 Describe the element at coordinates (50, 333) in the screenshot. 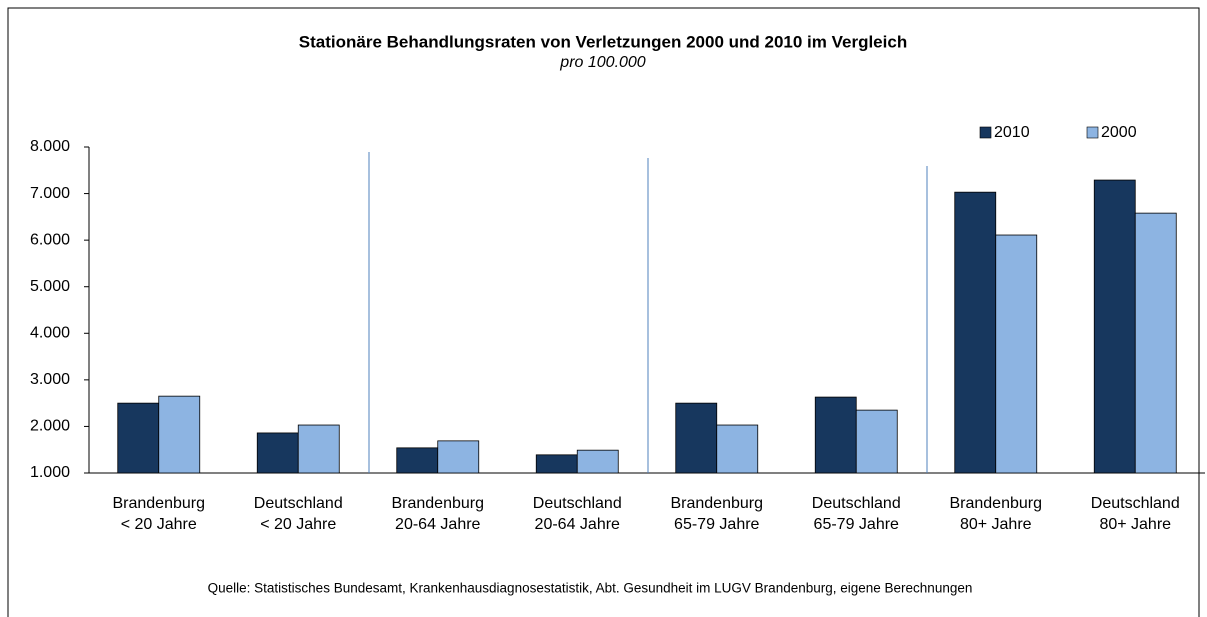

I see `y-tick-label: 4.000` at that location.